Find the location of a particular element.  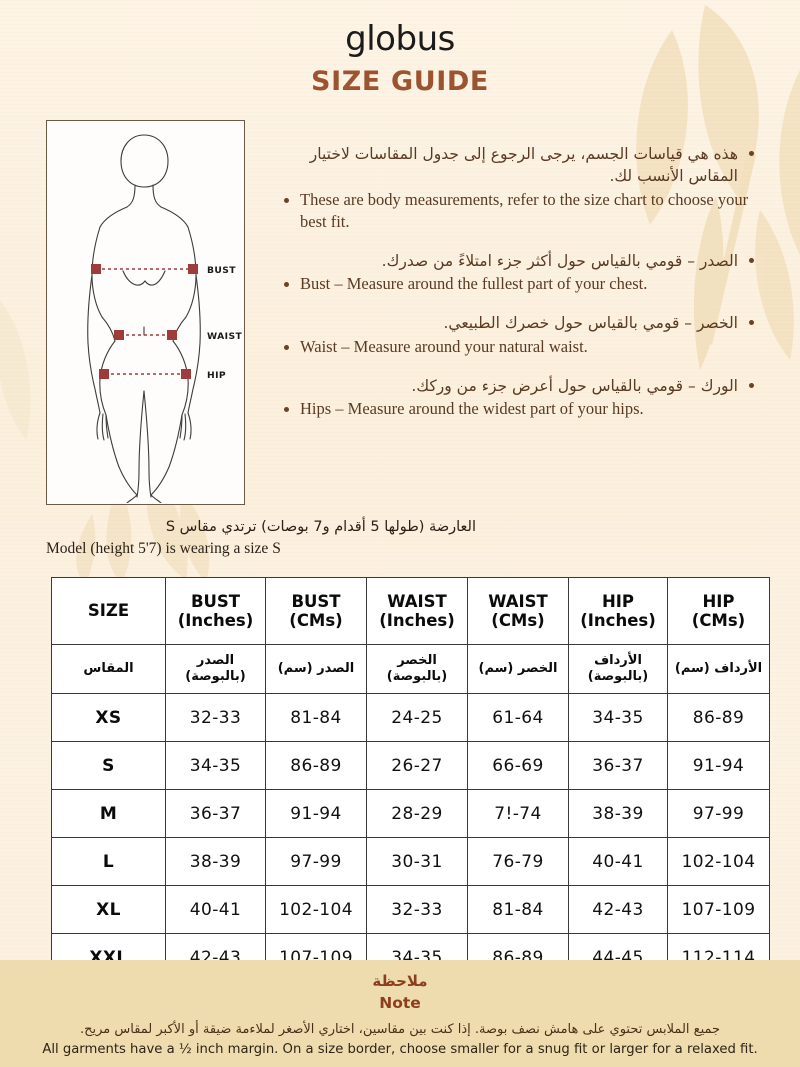

cell-waist-in: 24-25 is located at coordinates (417, 717).